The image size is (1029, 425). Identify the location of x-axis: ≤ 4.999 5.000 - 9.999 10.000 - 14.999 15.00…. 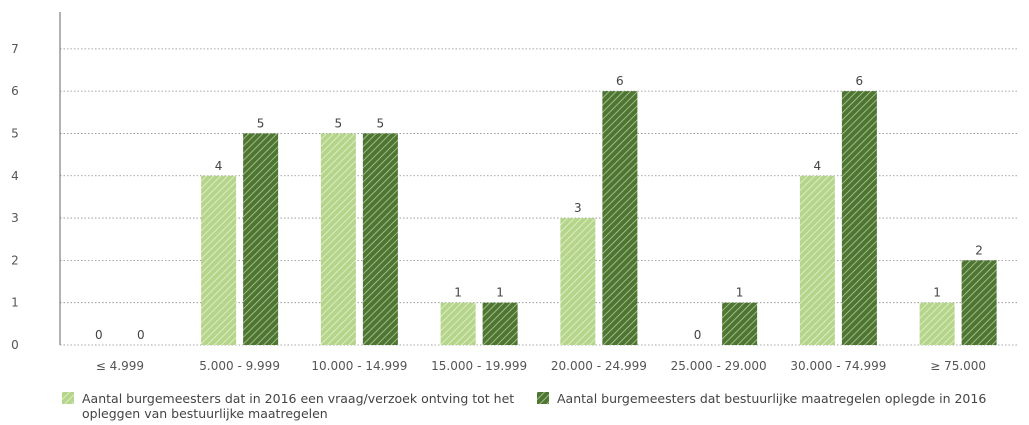
(539, 358).